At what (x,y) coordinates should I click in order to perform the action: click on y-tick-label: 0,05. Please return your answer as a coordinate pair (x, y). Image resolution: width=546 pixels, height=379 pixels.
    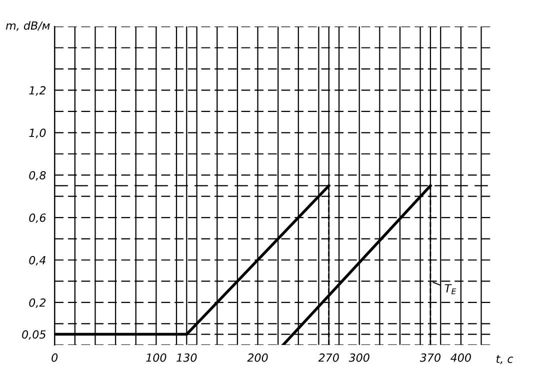
    Looking at the image, I should click on (34, 335).